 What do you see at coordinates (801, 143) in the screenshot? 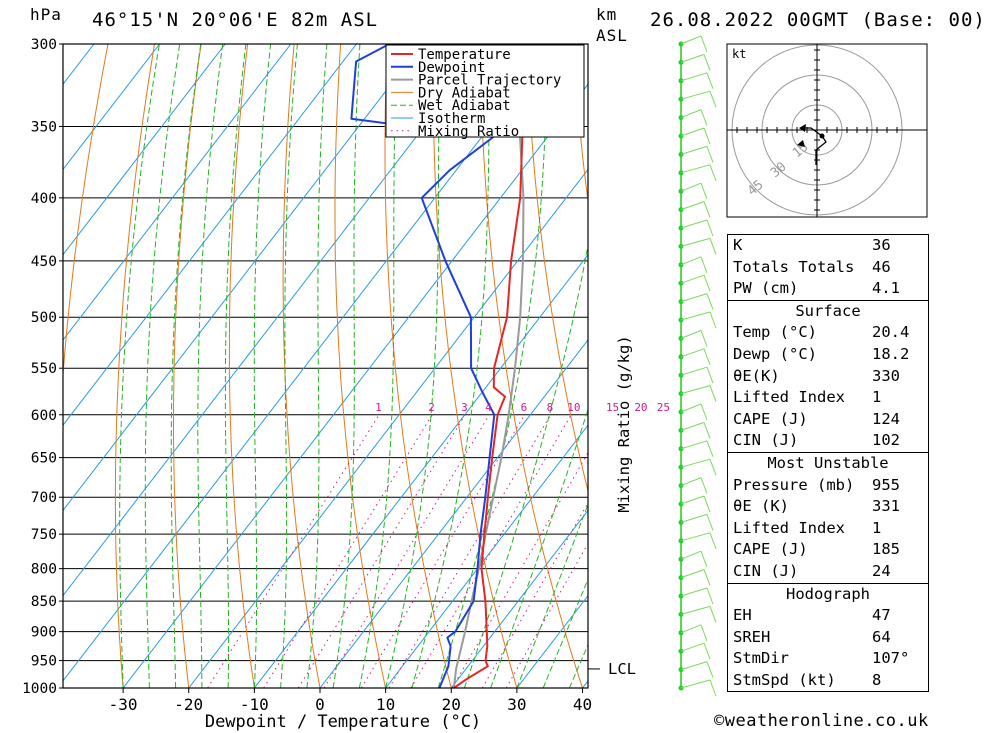
I see `shear-arrow` at bounding box center [801, 143].